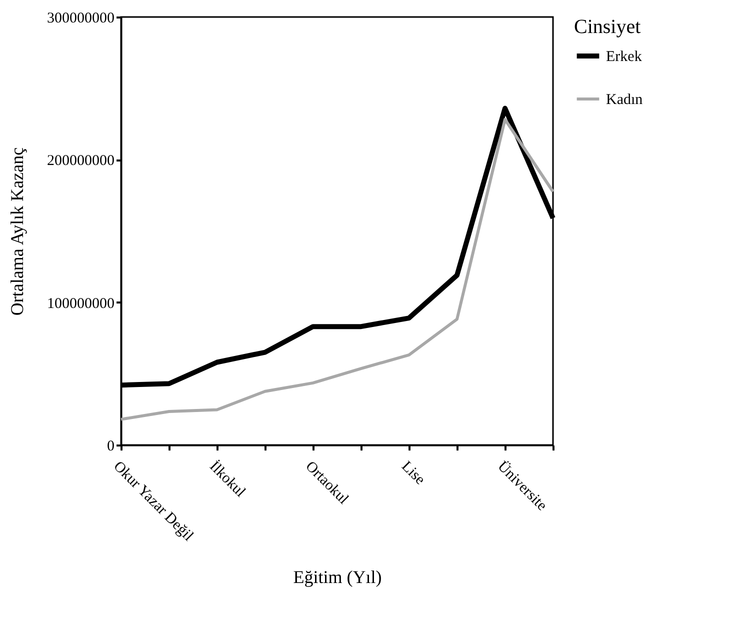  What do you see at coordinates (110, 446) in the screenshot?
I see `y-tick-label: 0` at bounding box center [110, 446].